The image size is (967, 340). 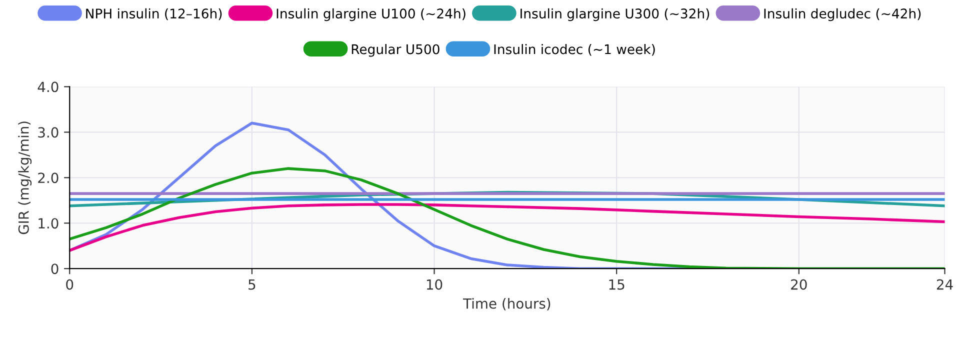 I want to click on x-tick-label: 20, so click(x=799, y=284).